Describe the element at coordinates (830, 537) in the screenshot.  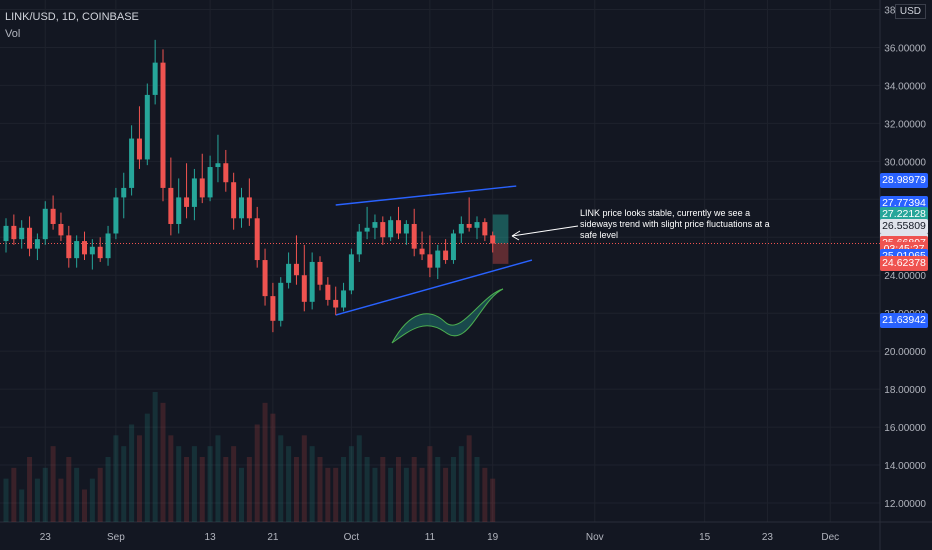
I see `x-tick-label: Dec` at that location.